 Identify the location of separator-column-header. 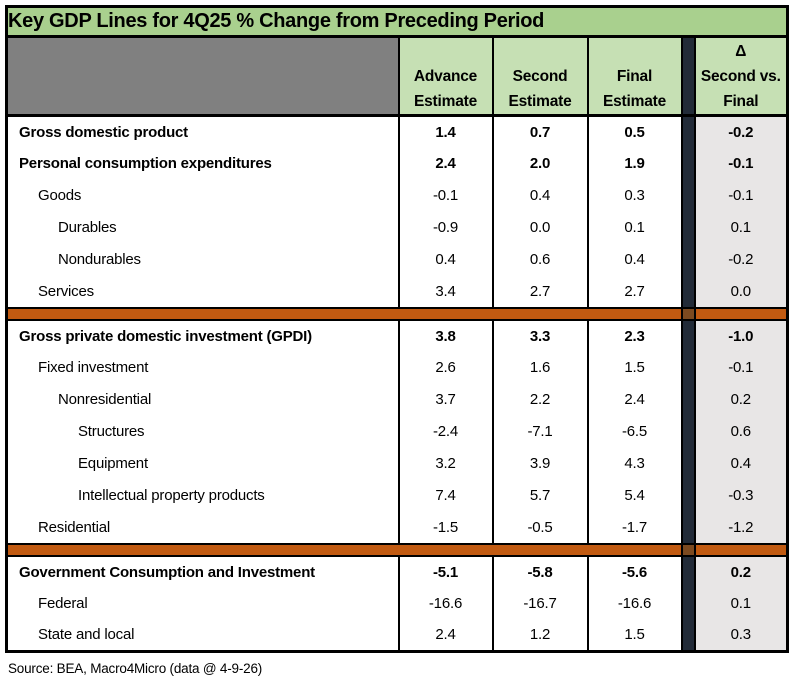
(688, 76).